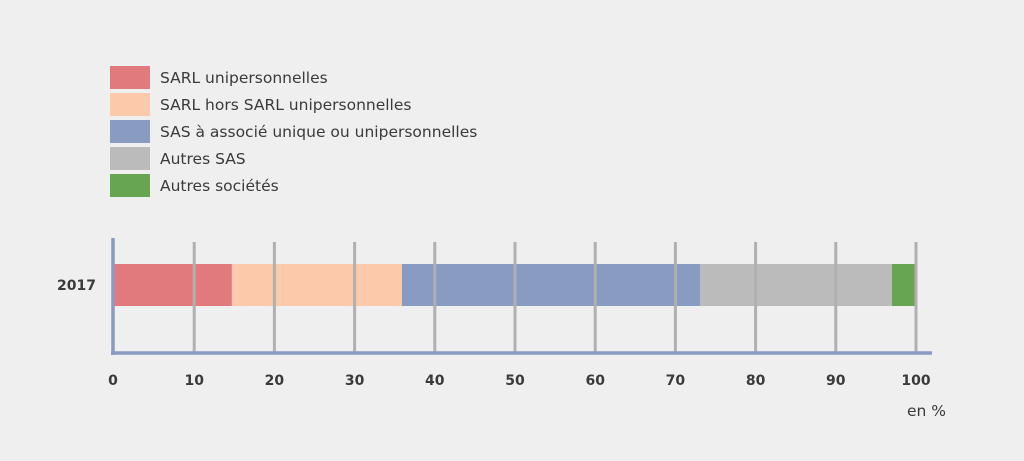 The width and height of the screenshot is (1024, 461). What do you see at coordinates (915, 381) in the screenshot?
I see `x-tick-label: 100` at bounding box center [915, 381].